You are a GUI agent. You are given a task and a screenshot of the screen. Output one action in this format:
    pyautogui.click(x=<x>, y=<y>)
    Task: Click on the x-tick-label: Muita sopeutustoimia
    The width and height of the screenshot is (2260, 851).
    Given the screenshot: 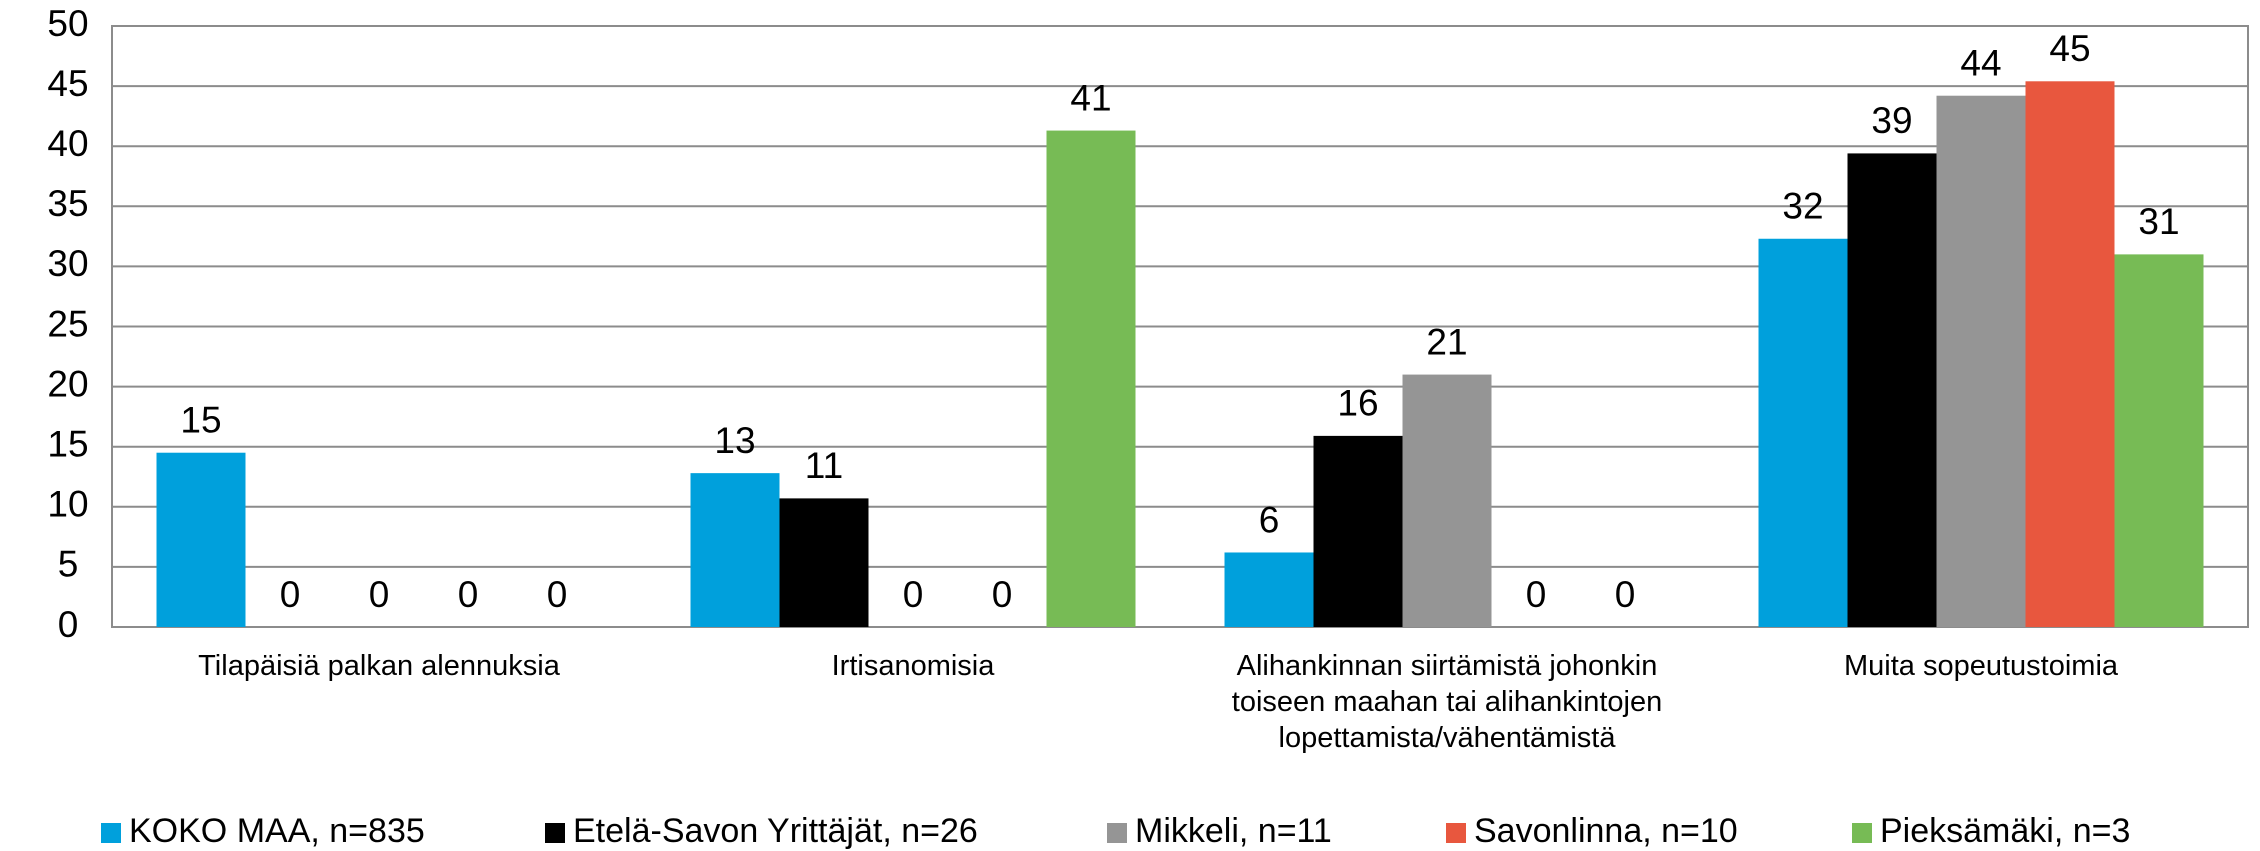 What is the action you would take?
    pyautogui.click(x=1981, y=666)
    